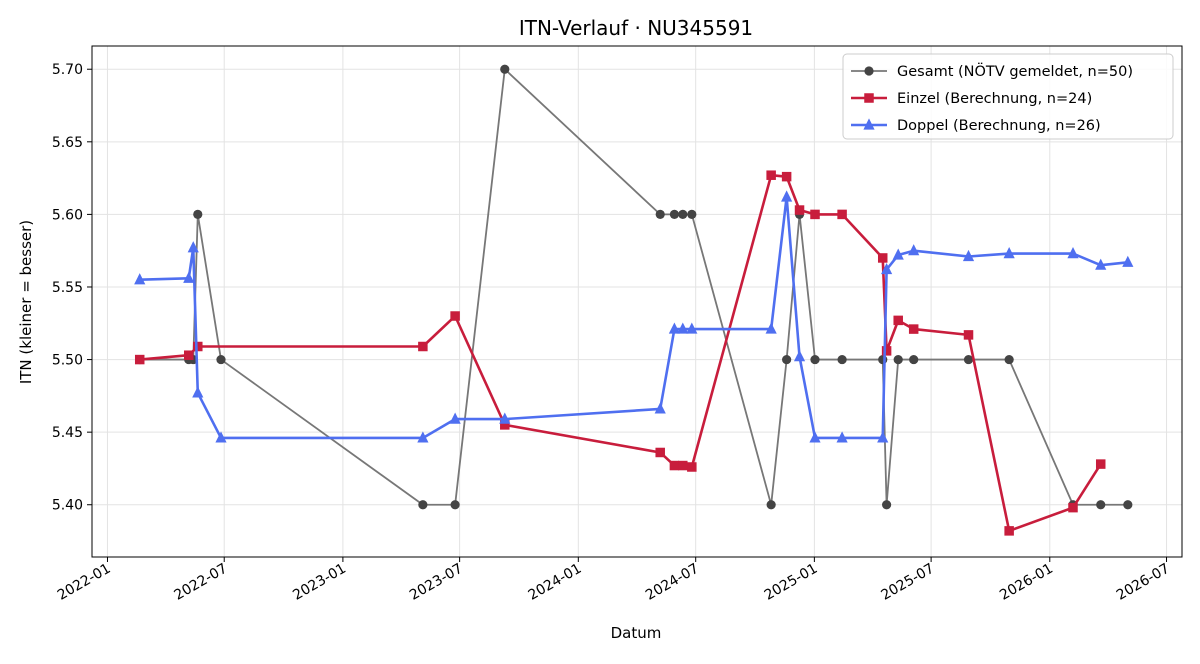 The image size is (1200, 664). Describe the element at coordinates (67, 143) in the screenshot. I see `y-tick-label: 5.65` at that location.